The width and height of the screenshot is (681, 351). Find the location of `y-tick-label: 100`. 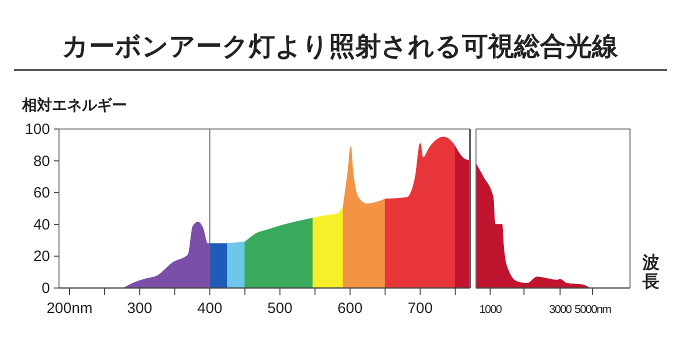

y-tick-label: 100 is located at coordinates (37, 129).